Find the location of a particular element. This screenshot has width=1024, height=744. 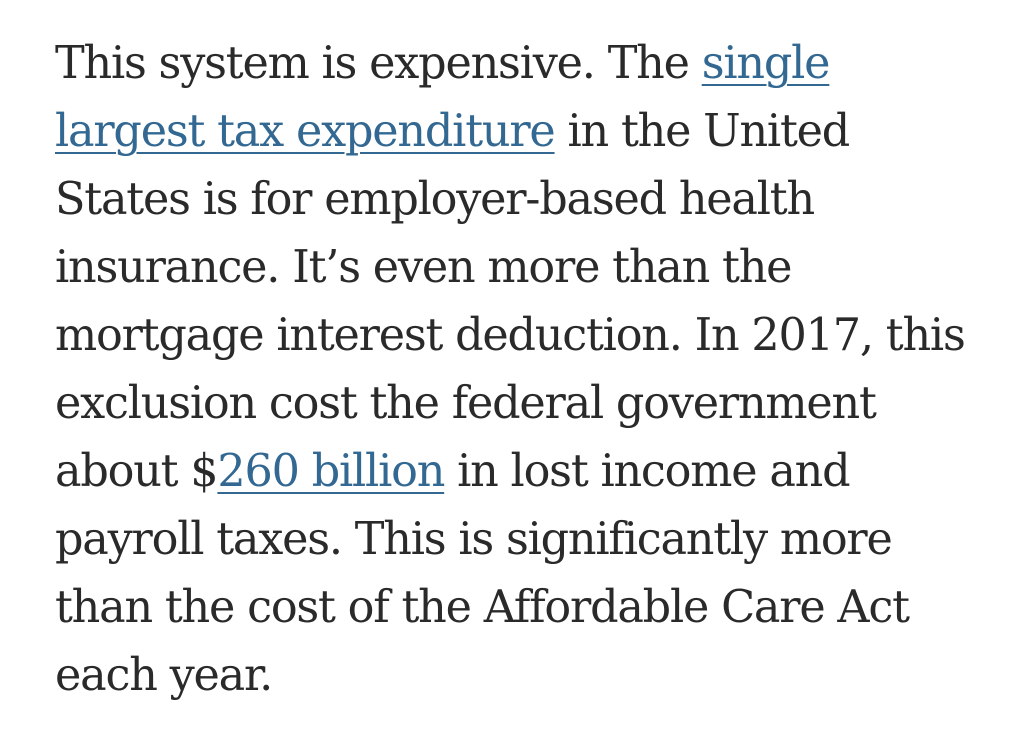

line-text: States is for employer-based health is located at coordinates (435, 199).